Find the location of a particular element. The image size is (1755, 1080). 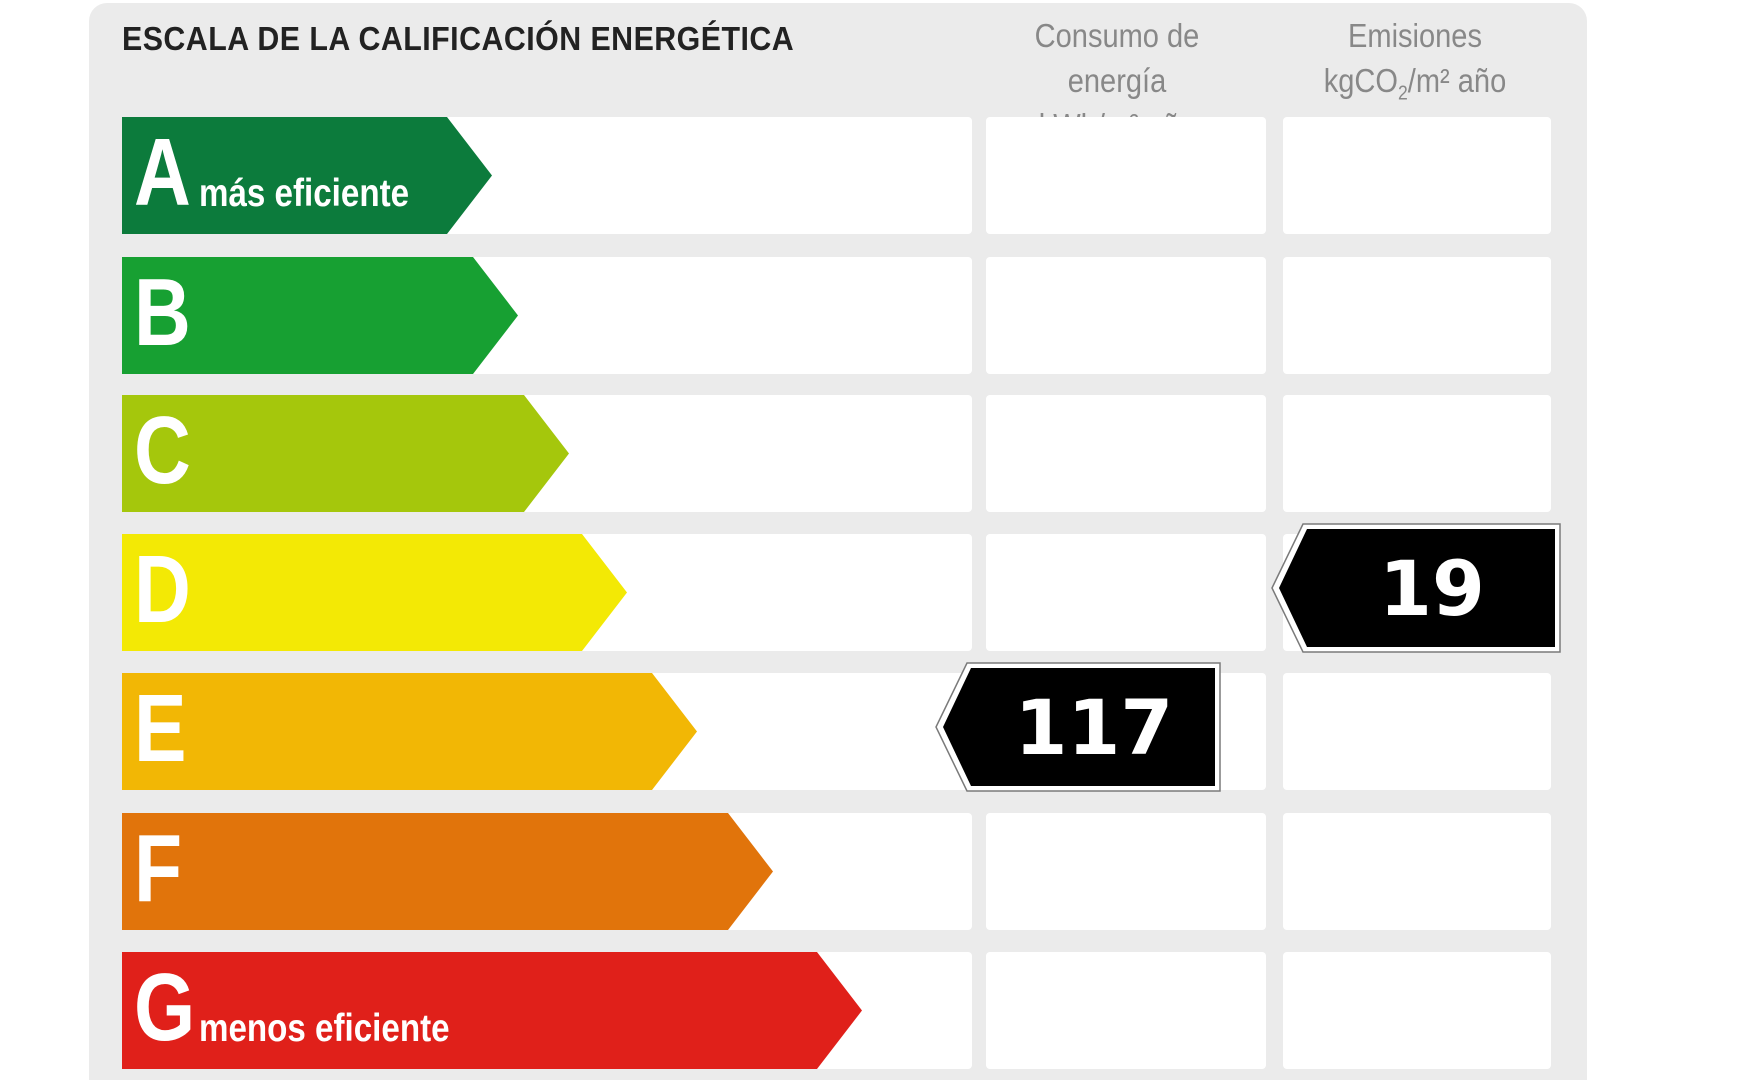

consumo-rating-marker: 117 is located at coordinates (1078, 727).